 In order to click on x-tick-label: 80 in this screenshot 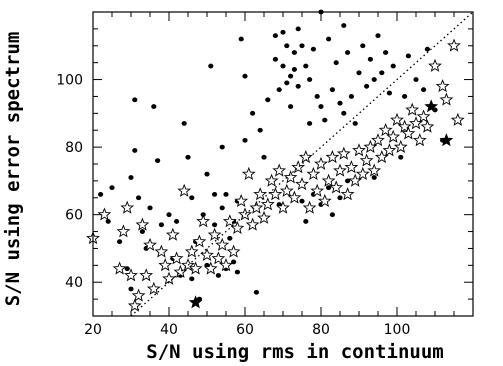, I will do `click(321, 330)`.